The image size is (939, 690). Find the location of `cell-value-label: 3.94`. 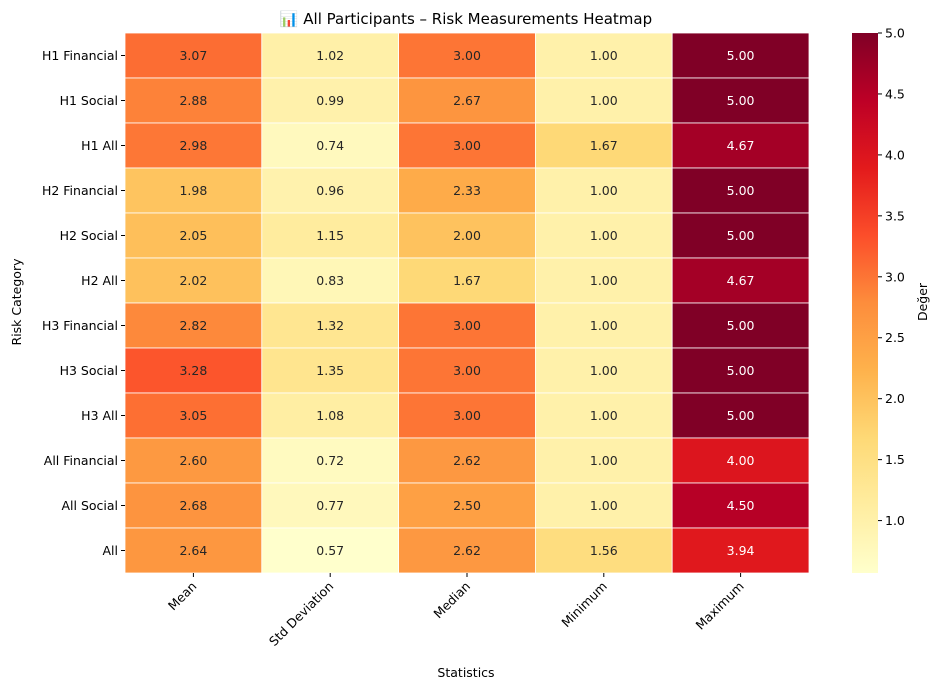

cell-value-label: 3.94 is located at coordinates (741, 550).